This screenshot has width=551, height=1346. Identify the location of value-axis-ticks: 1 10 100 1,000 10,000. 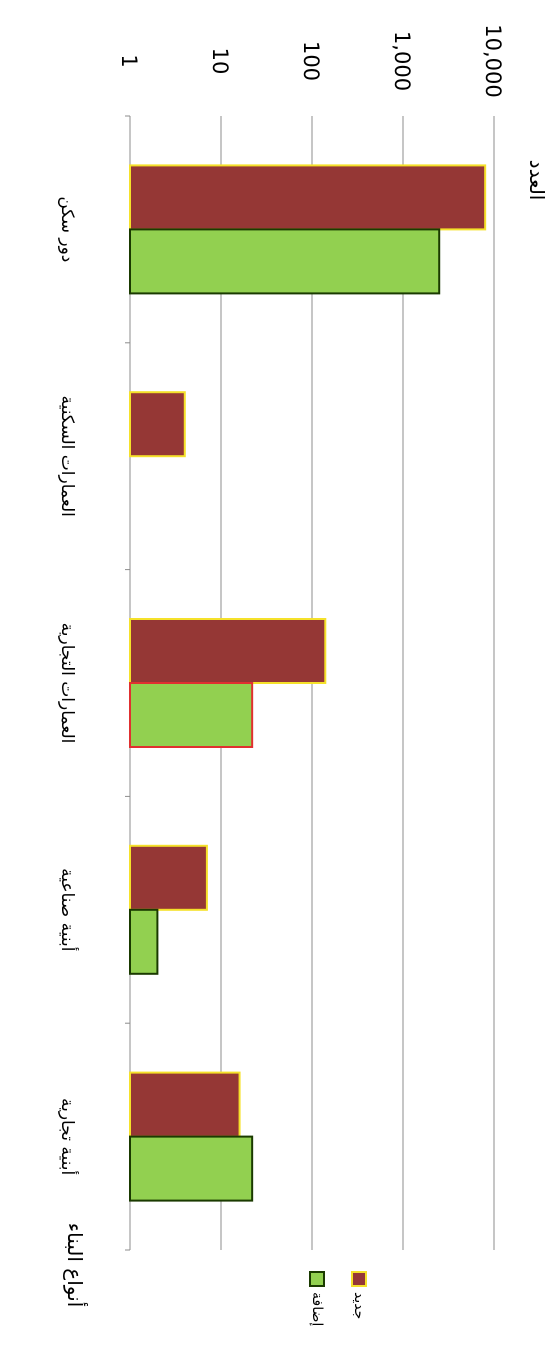
(311, 60).